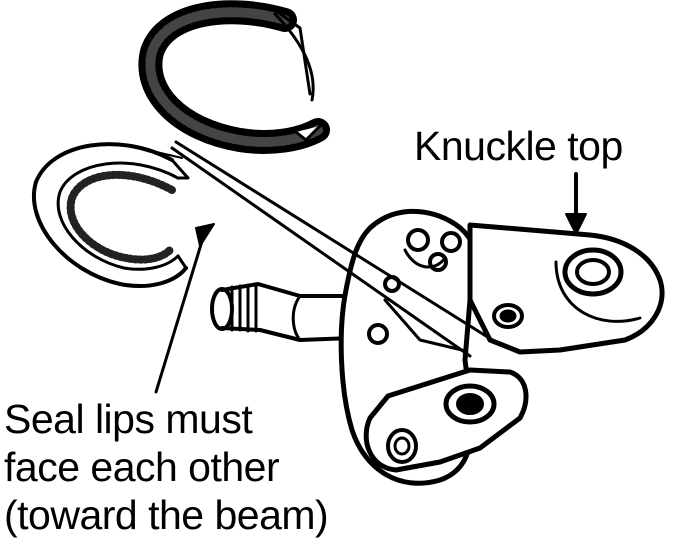 The image size is (674, 544). What do you see at coordinates (566, 288) in the screenshot?
I see `upper-knuckle-arm` at bounding box center [566, 288].